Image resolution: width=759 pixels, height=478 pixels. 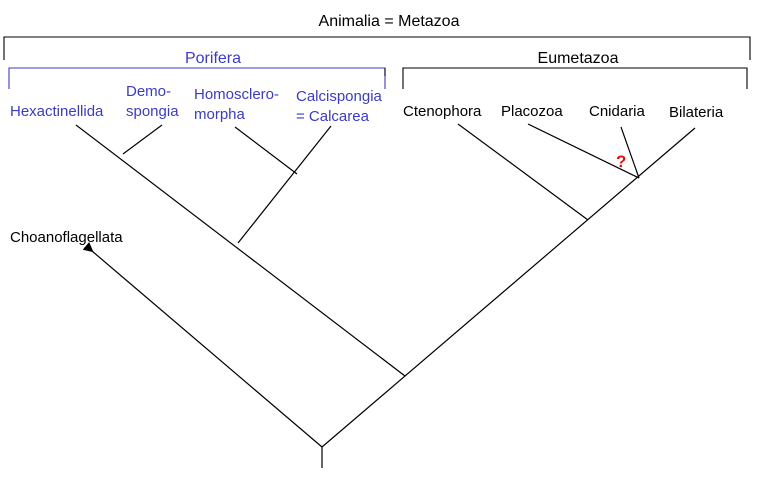 I want to click on taxon-homoscleromorpha-line2: morpha, so click(x=220, y=114).